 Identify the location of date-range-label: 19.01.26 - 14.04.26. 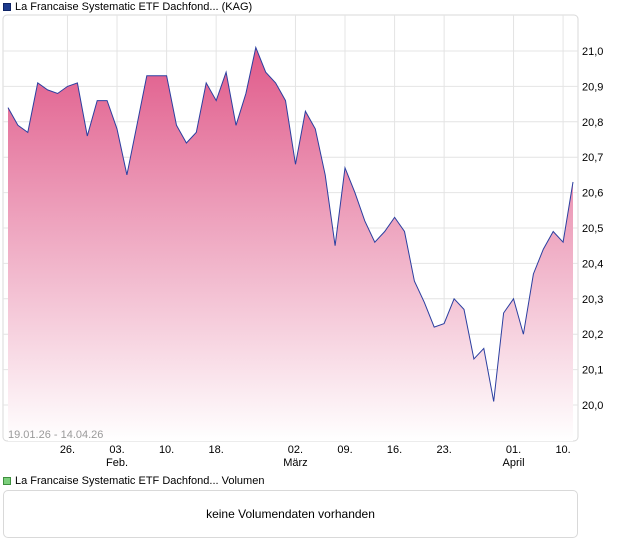
(55, 435).